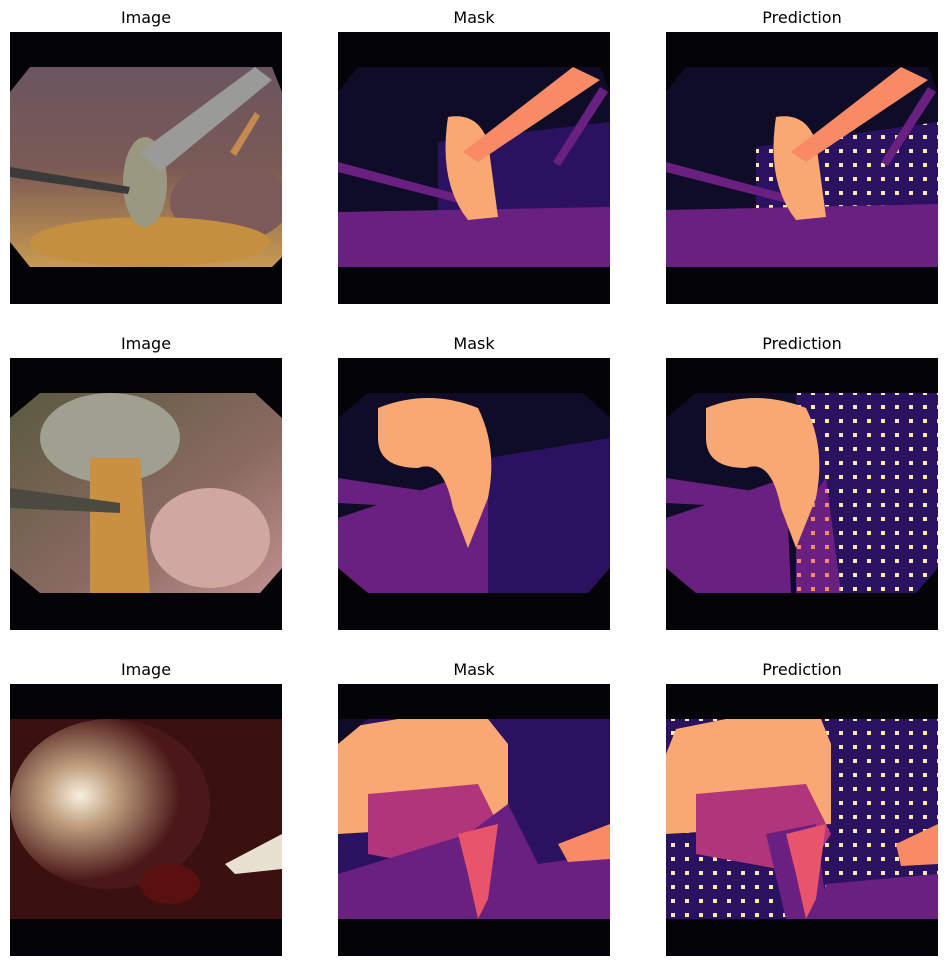 The height and width of the screenshot is (966, 948). I want to click on panel-title-image-3: Image, so click(146, 669).